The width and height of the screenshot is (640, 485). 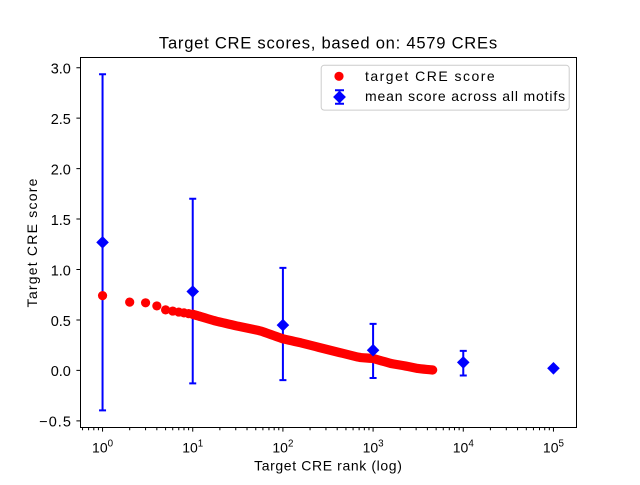 What do you see at coordinates (61, 170) in the screenshot?
I see `svg-text: 2.0` at bounding box center [61, 170].